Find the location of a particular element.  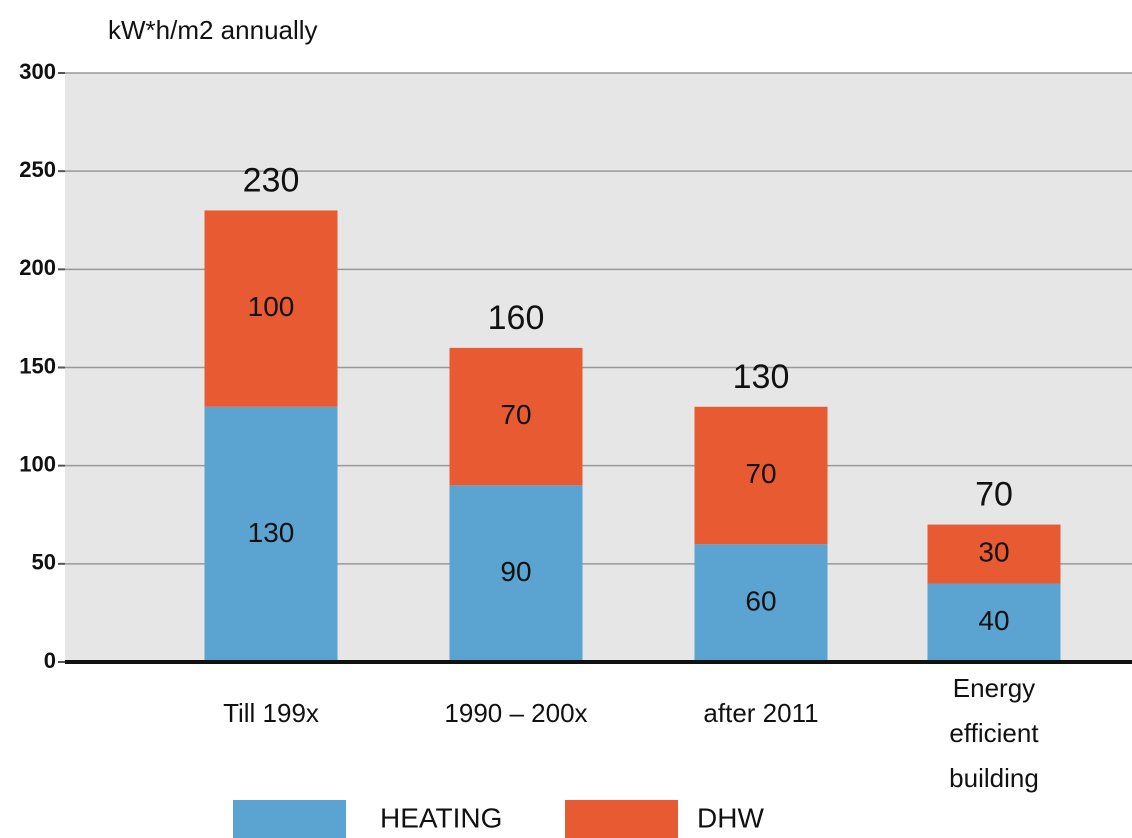

total-label: 230 is located at coordinates (271, 180).